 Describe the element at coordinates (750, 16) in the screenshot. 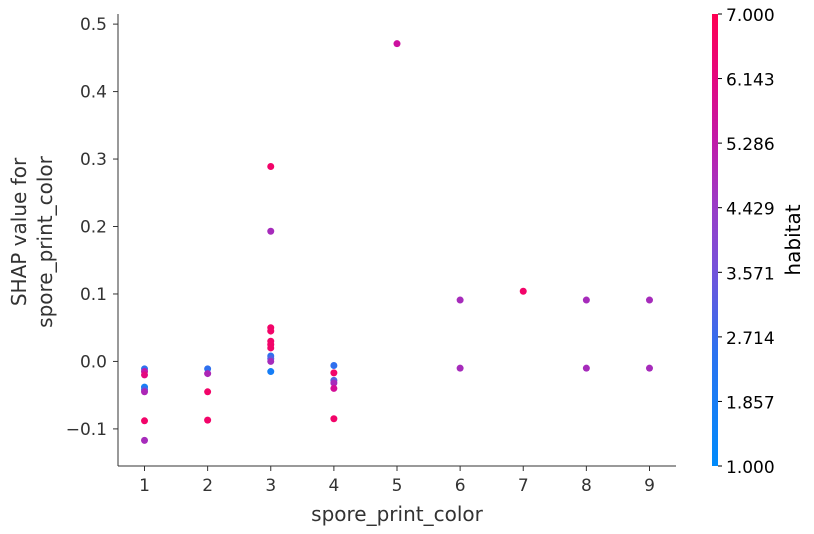

I see `colorbar-tick-label: 7.000` at that location.